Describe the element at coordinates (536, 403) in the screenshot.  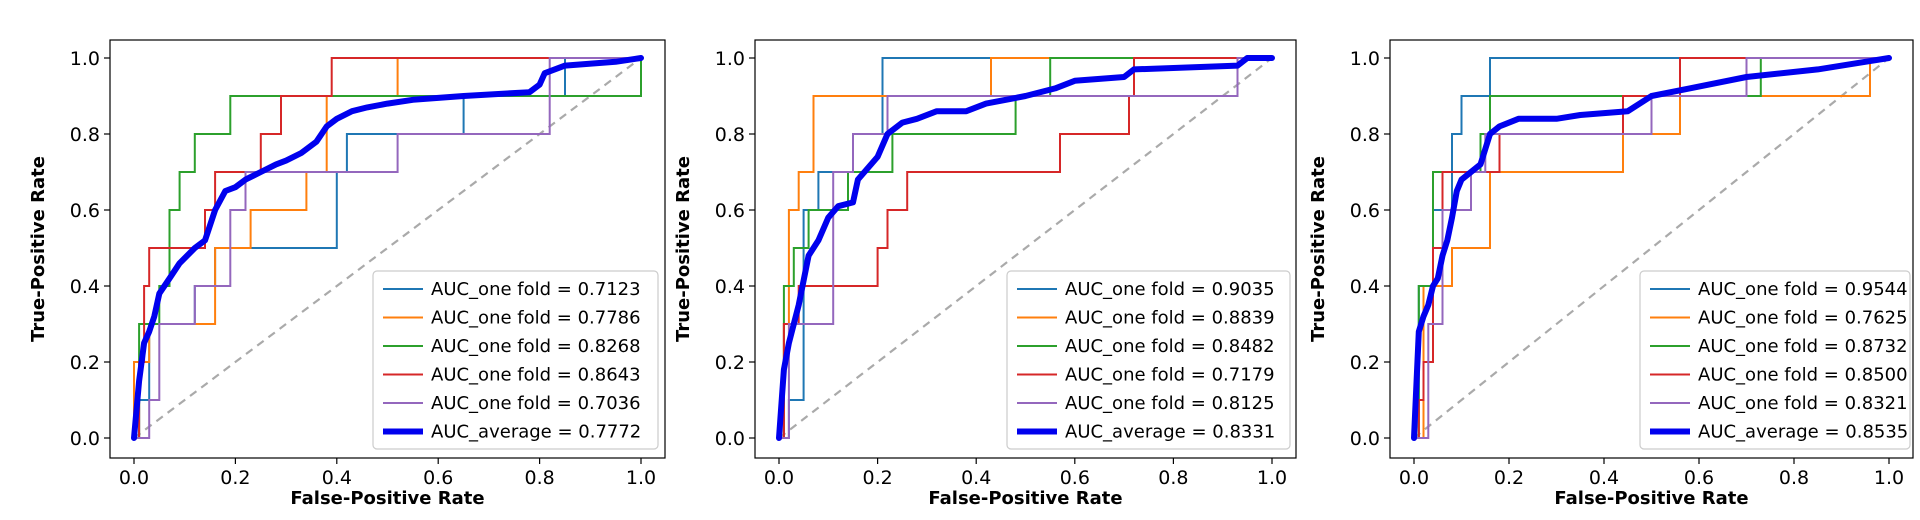
I see `legend-entry-label: AUC_one fold = 0.7036` at that location.